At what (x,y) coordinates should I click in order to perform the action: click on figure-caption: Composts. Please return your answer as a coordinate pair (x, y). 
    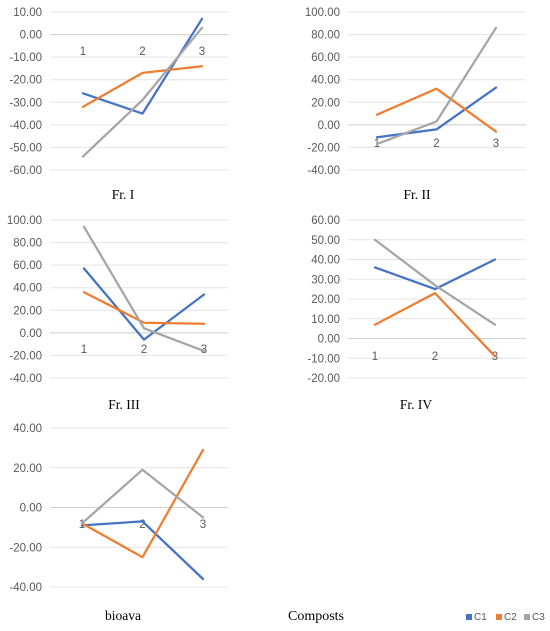
    Looking at the image, I should click on (316, 616).